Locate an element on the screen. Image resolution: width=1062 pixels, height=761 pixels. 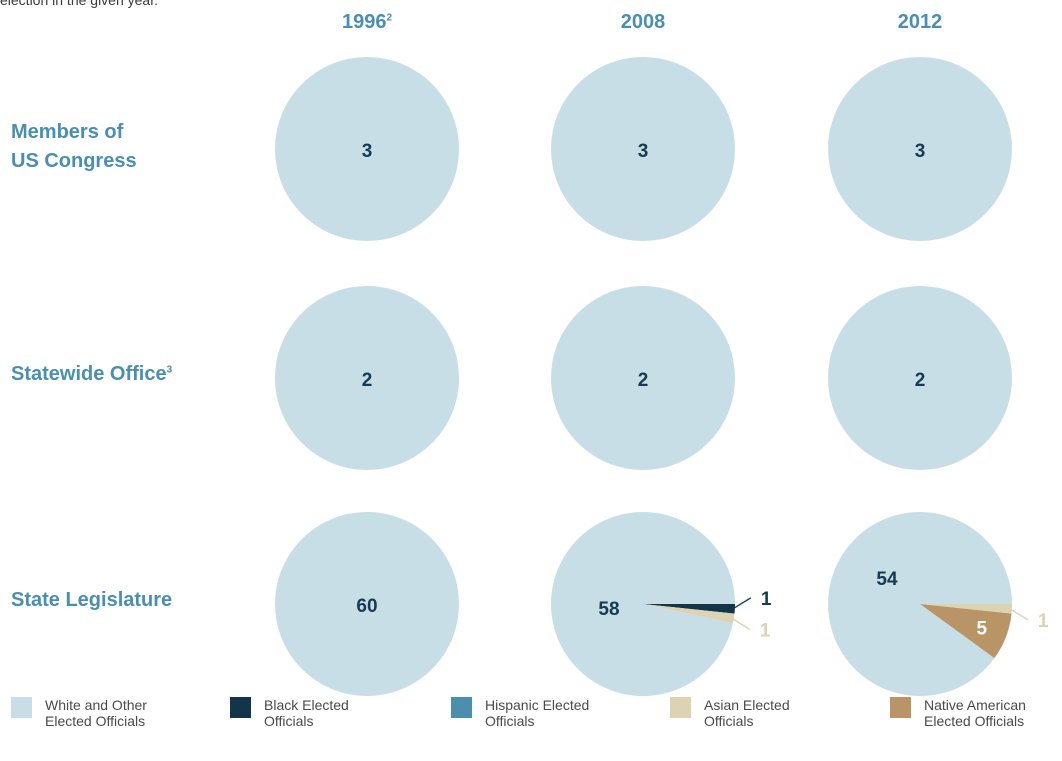
column-header-label: 1996 is located at coordinates (364, 22).